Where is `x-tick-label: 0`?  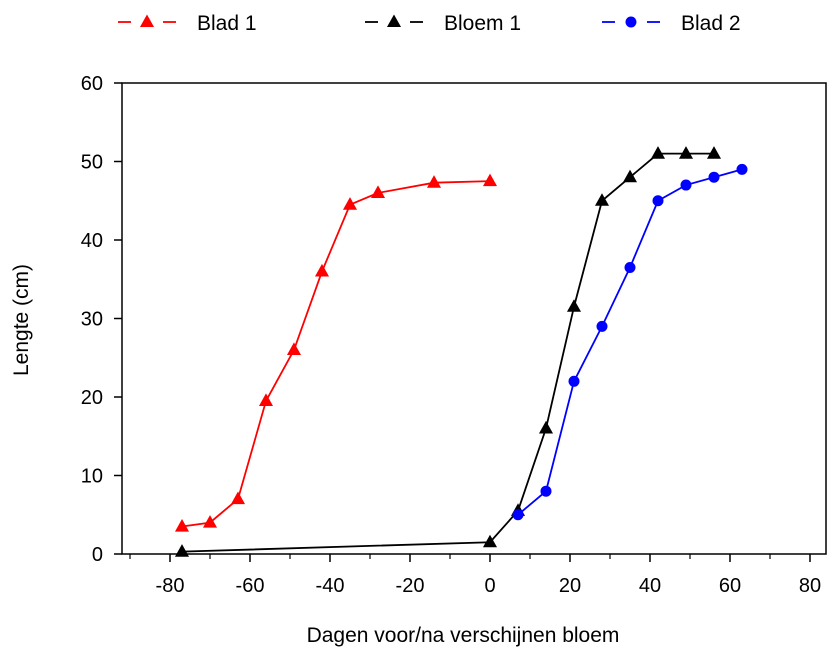
x-tick-label: 0 is located at coordinates (489, 586).